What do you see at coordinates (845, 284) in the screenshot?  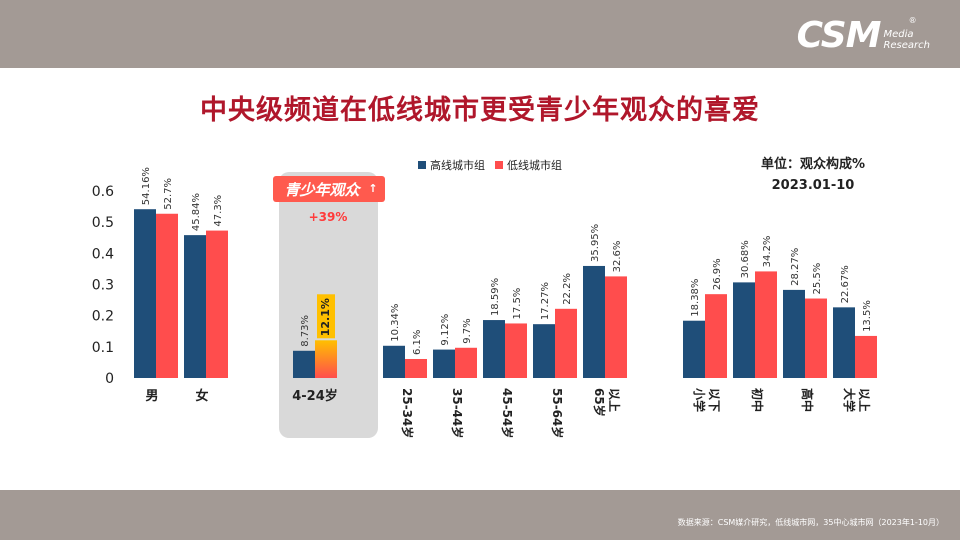 I see `data-label: 22.67%` at bounding box center [845, 284].